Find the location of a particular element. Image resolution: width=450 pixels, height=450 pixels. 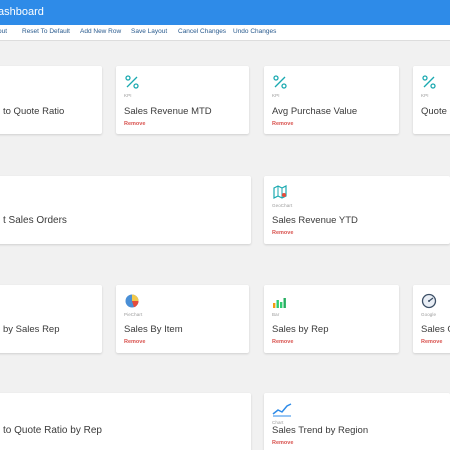

widget-card: PieChart Sales By Item Remove is located at coordinates (182, 319).